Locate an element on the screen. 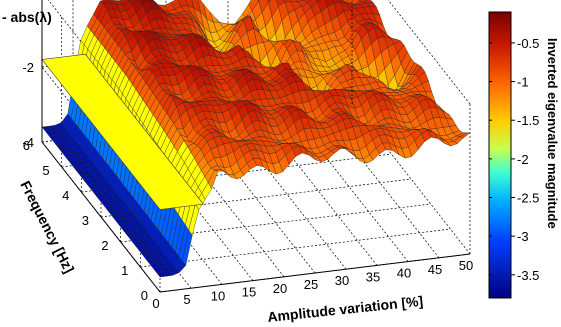  x-tick-label: 40 is located at coordinates (404, 273).